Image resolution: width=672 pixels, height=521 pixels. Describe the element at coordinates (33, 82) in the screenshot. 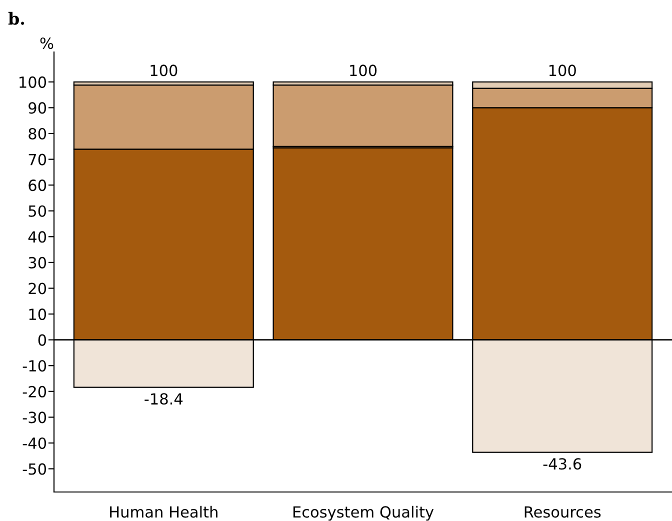

I see `y-tick-label: 100` at that location.